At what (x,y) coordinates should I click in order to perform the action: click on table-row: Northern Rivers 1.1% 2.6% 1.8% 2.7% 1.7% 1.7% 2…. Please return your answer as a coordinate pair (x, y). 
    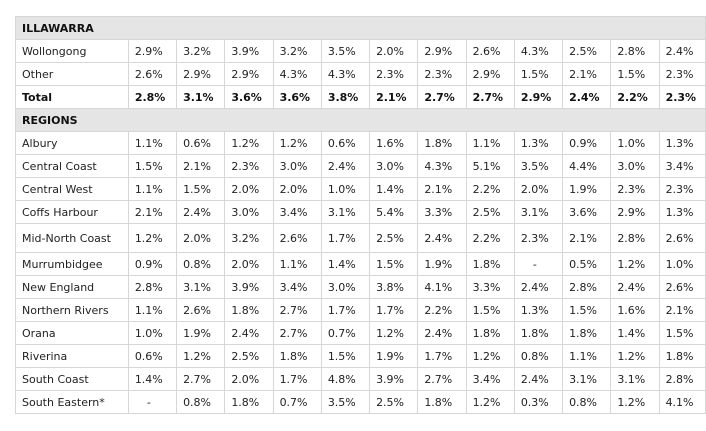
    Looking at the image, I should click on (360, 310).